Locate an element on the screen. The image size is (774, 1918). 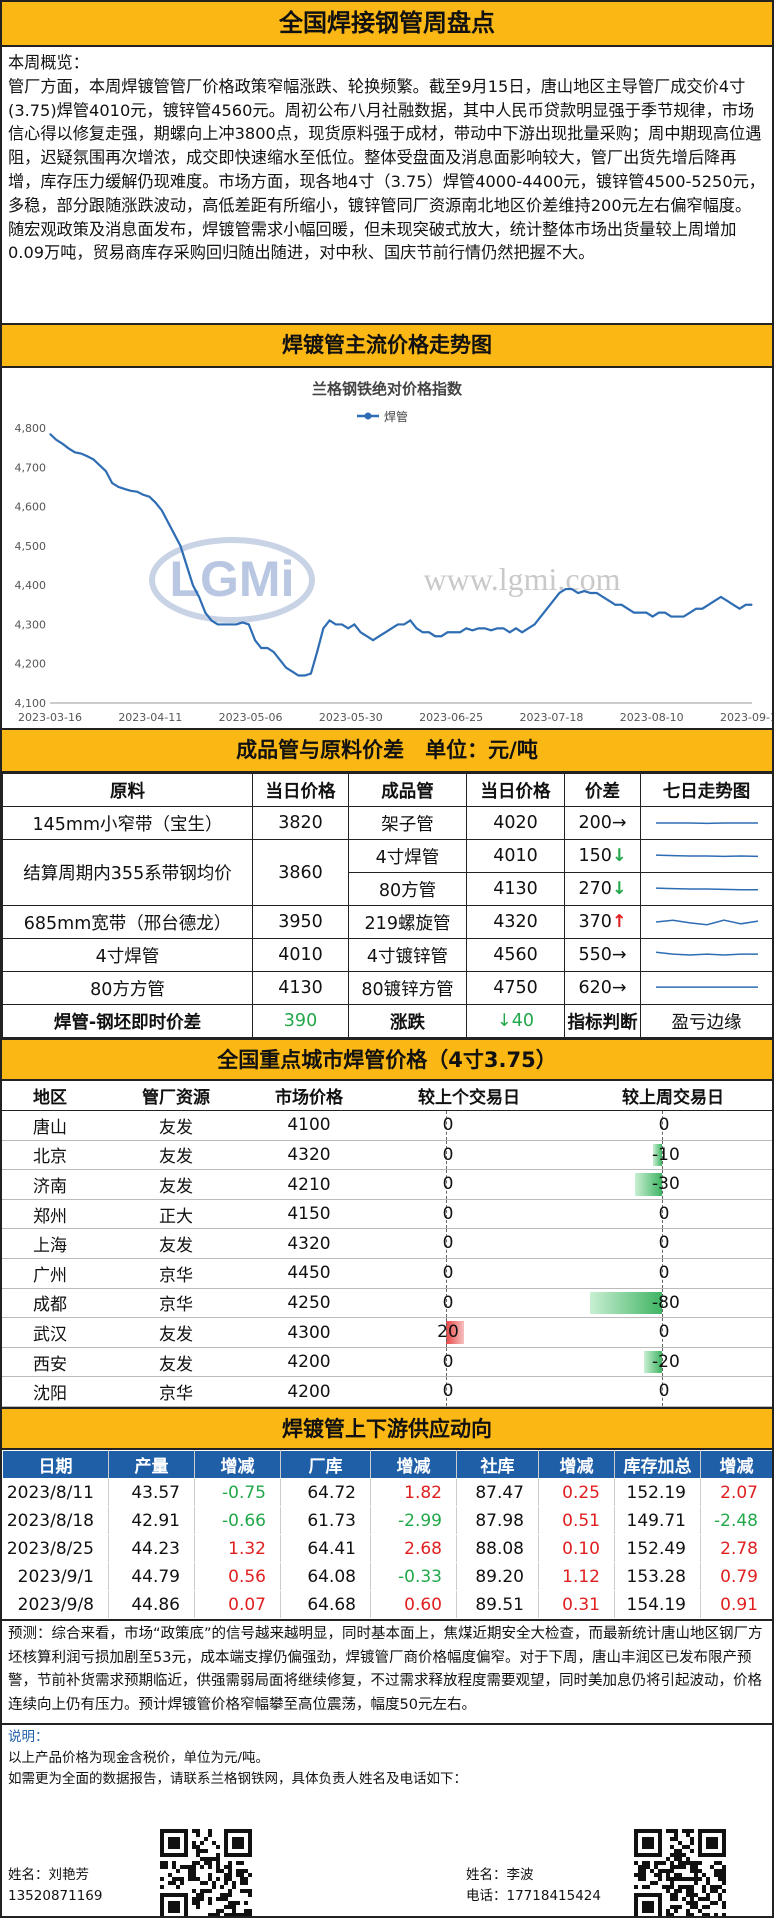
seven-day-sparkline is located at coordinates (706, 922).